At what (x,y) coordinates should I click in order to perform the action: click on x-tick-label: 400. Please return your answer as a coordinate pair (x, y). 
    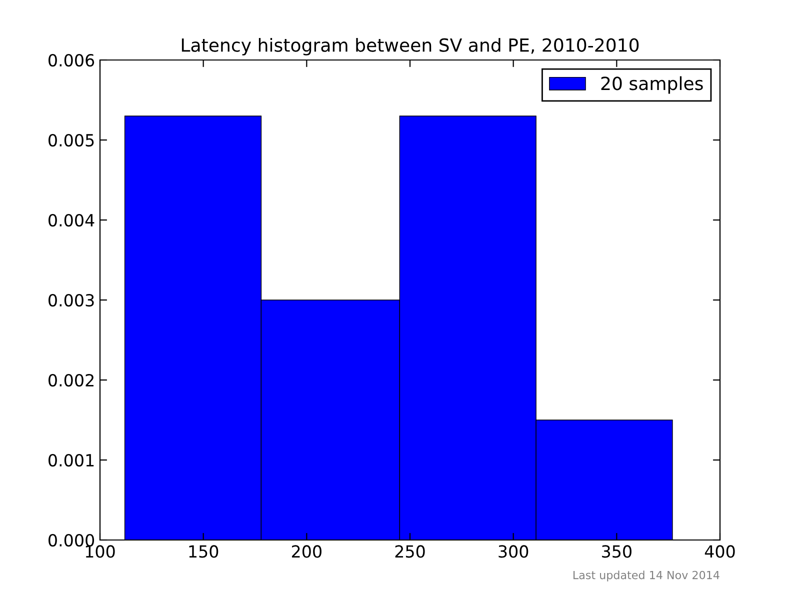
    Looking at the image, I should click on (719, 551).